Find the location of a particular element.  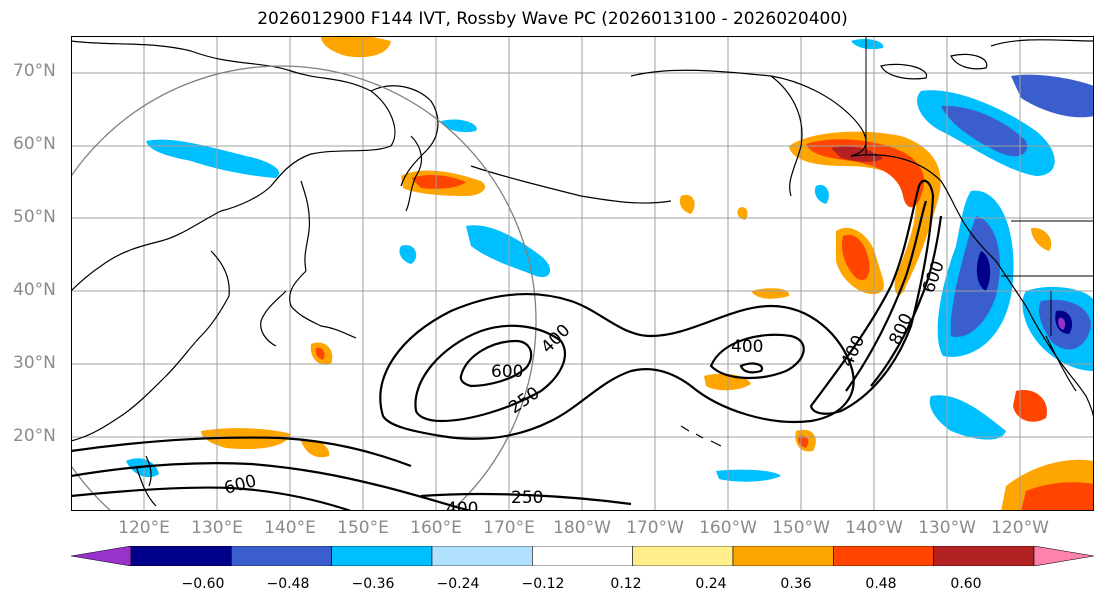

lon-label: 130°E is located at coordinates (217, 528).